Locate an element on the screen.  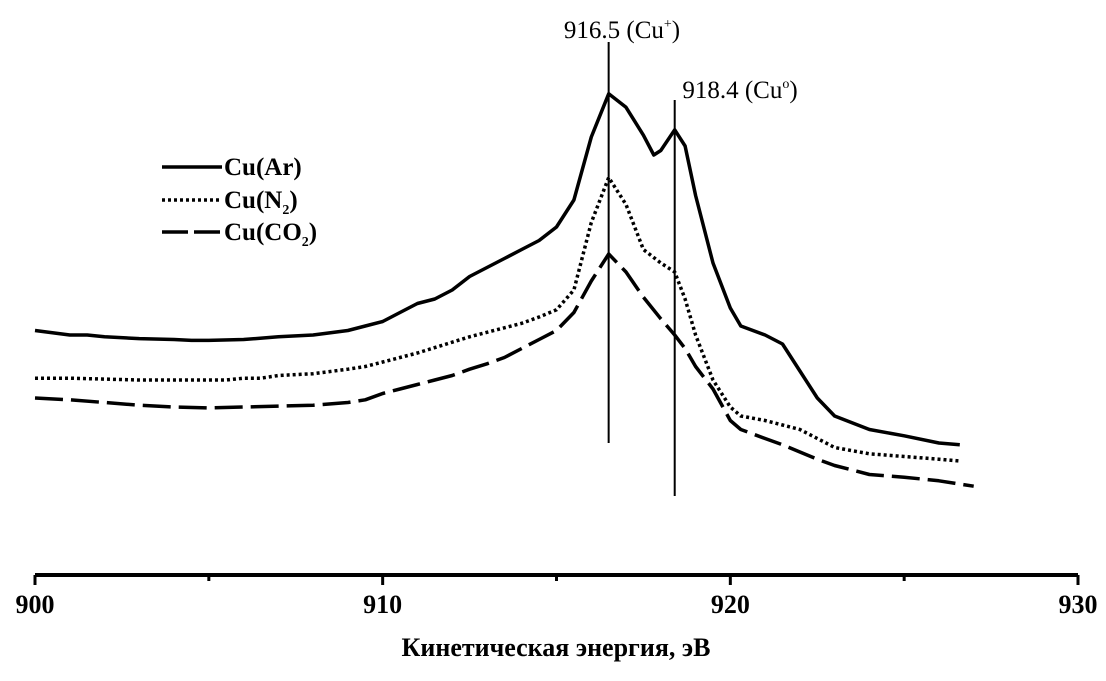
legend-label: Cu(N2) is located at coordinates (261, 202).